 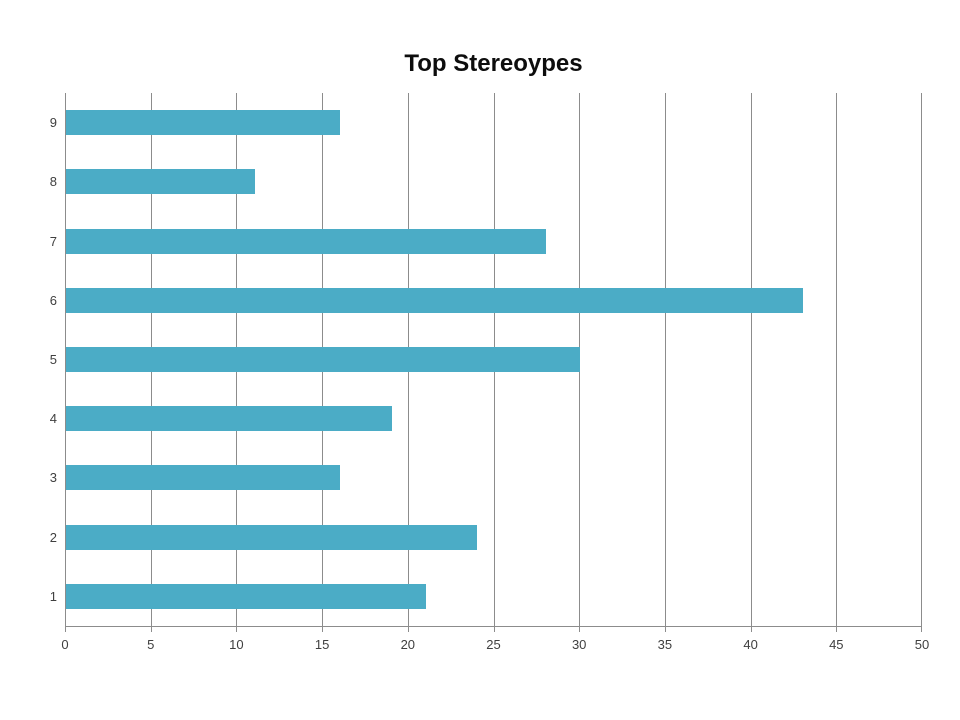 What do you see at coordinates (836, 644) in the screenshot?
I see `x-tick-label: 45` at bounding box center [836, 644].